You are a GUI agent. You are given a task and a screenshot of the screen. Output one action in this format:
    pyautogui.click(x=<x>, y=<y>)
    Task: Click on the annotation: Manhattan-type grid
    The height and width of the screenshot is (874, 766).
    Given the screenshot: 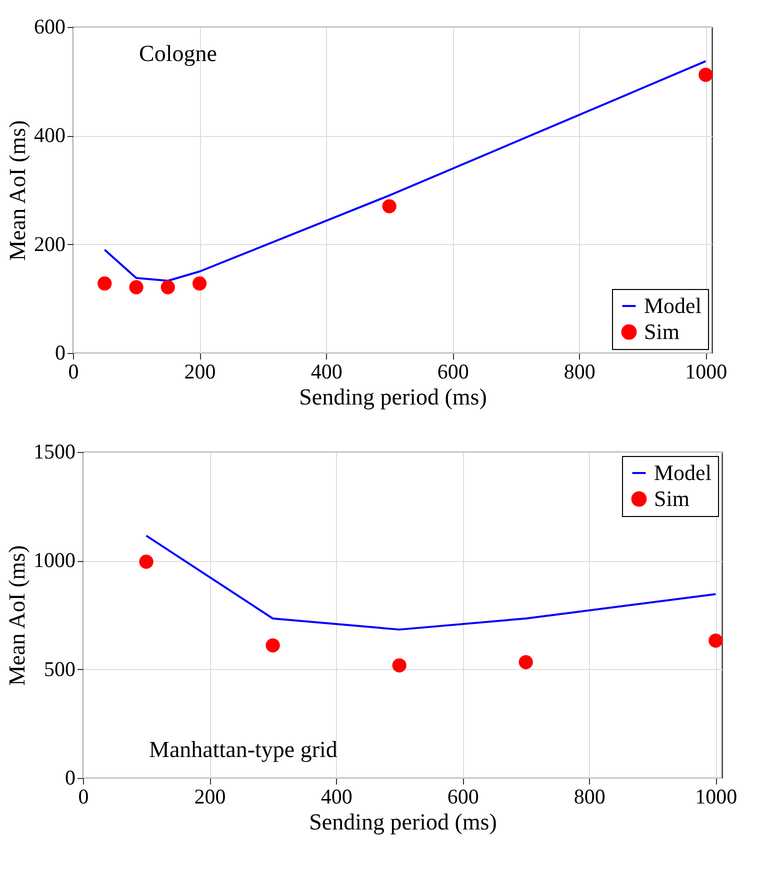 What is the action you would take?
    pyautogui.click(x=243, y=749)
    